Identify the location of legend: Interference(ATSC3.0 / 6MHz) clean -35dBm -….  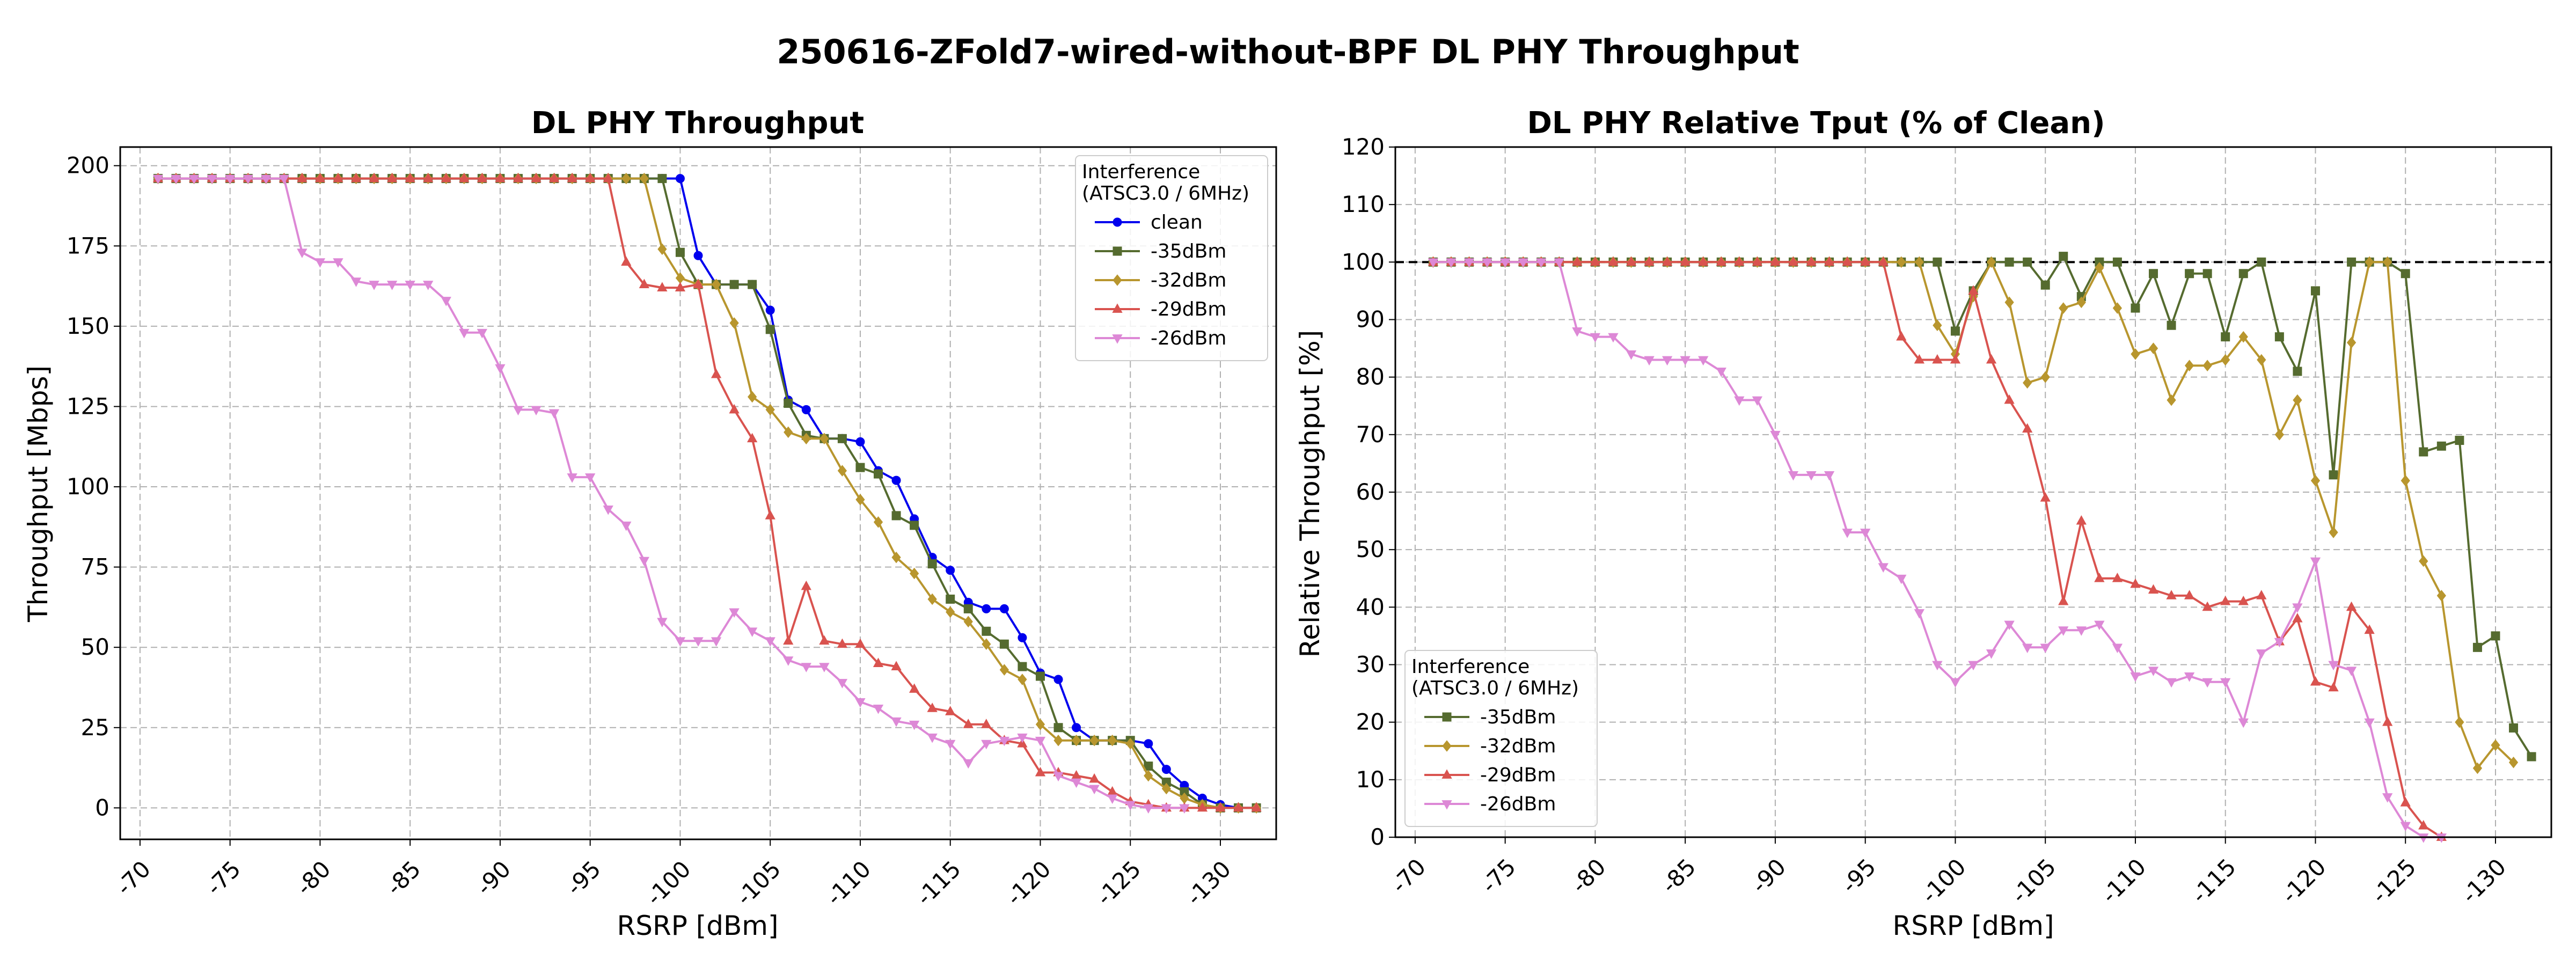
(1171, 258).